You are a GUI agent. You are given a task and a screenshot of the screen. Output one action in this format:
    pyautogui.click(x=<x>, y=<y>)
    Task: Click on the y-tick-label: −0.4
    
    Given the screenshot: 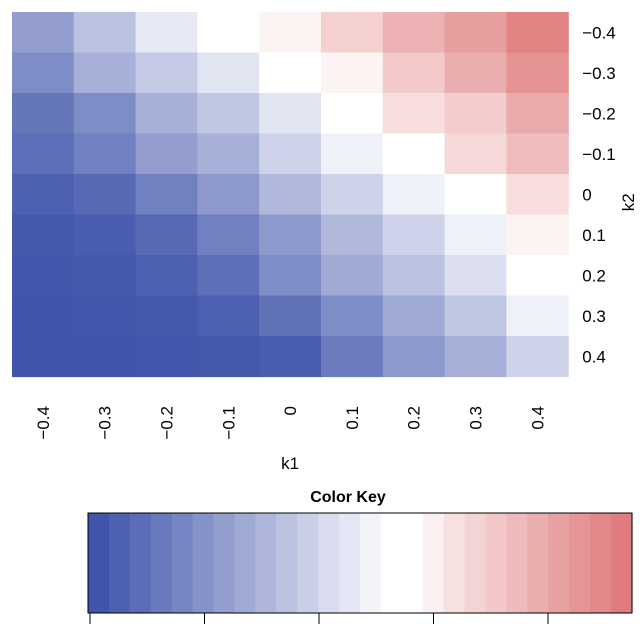 What is the action you would take?
    pyautogui.click(x=599, y=32)
    